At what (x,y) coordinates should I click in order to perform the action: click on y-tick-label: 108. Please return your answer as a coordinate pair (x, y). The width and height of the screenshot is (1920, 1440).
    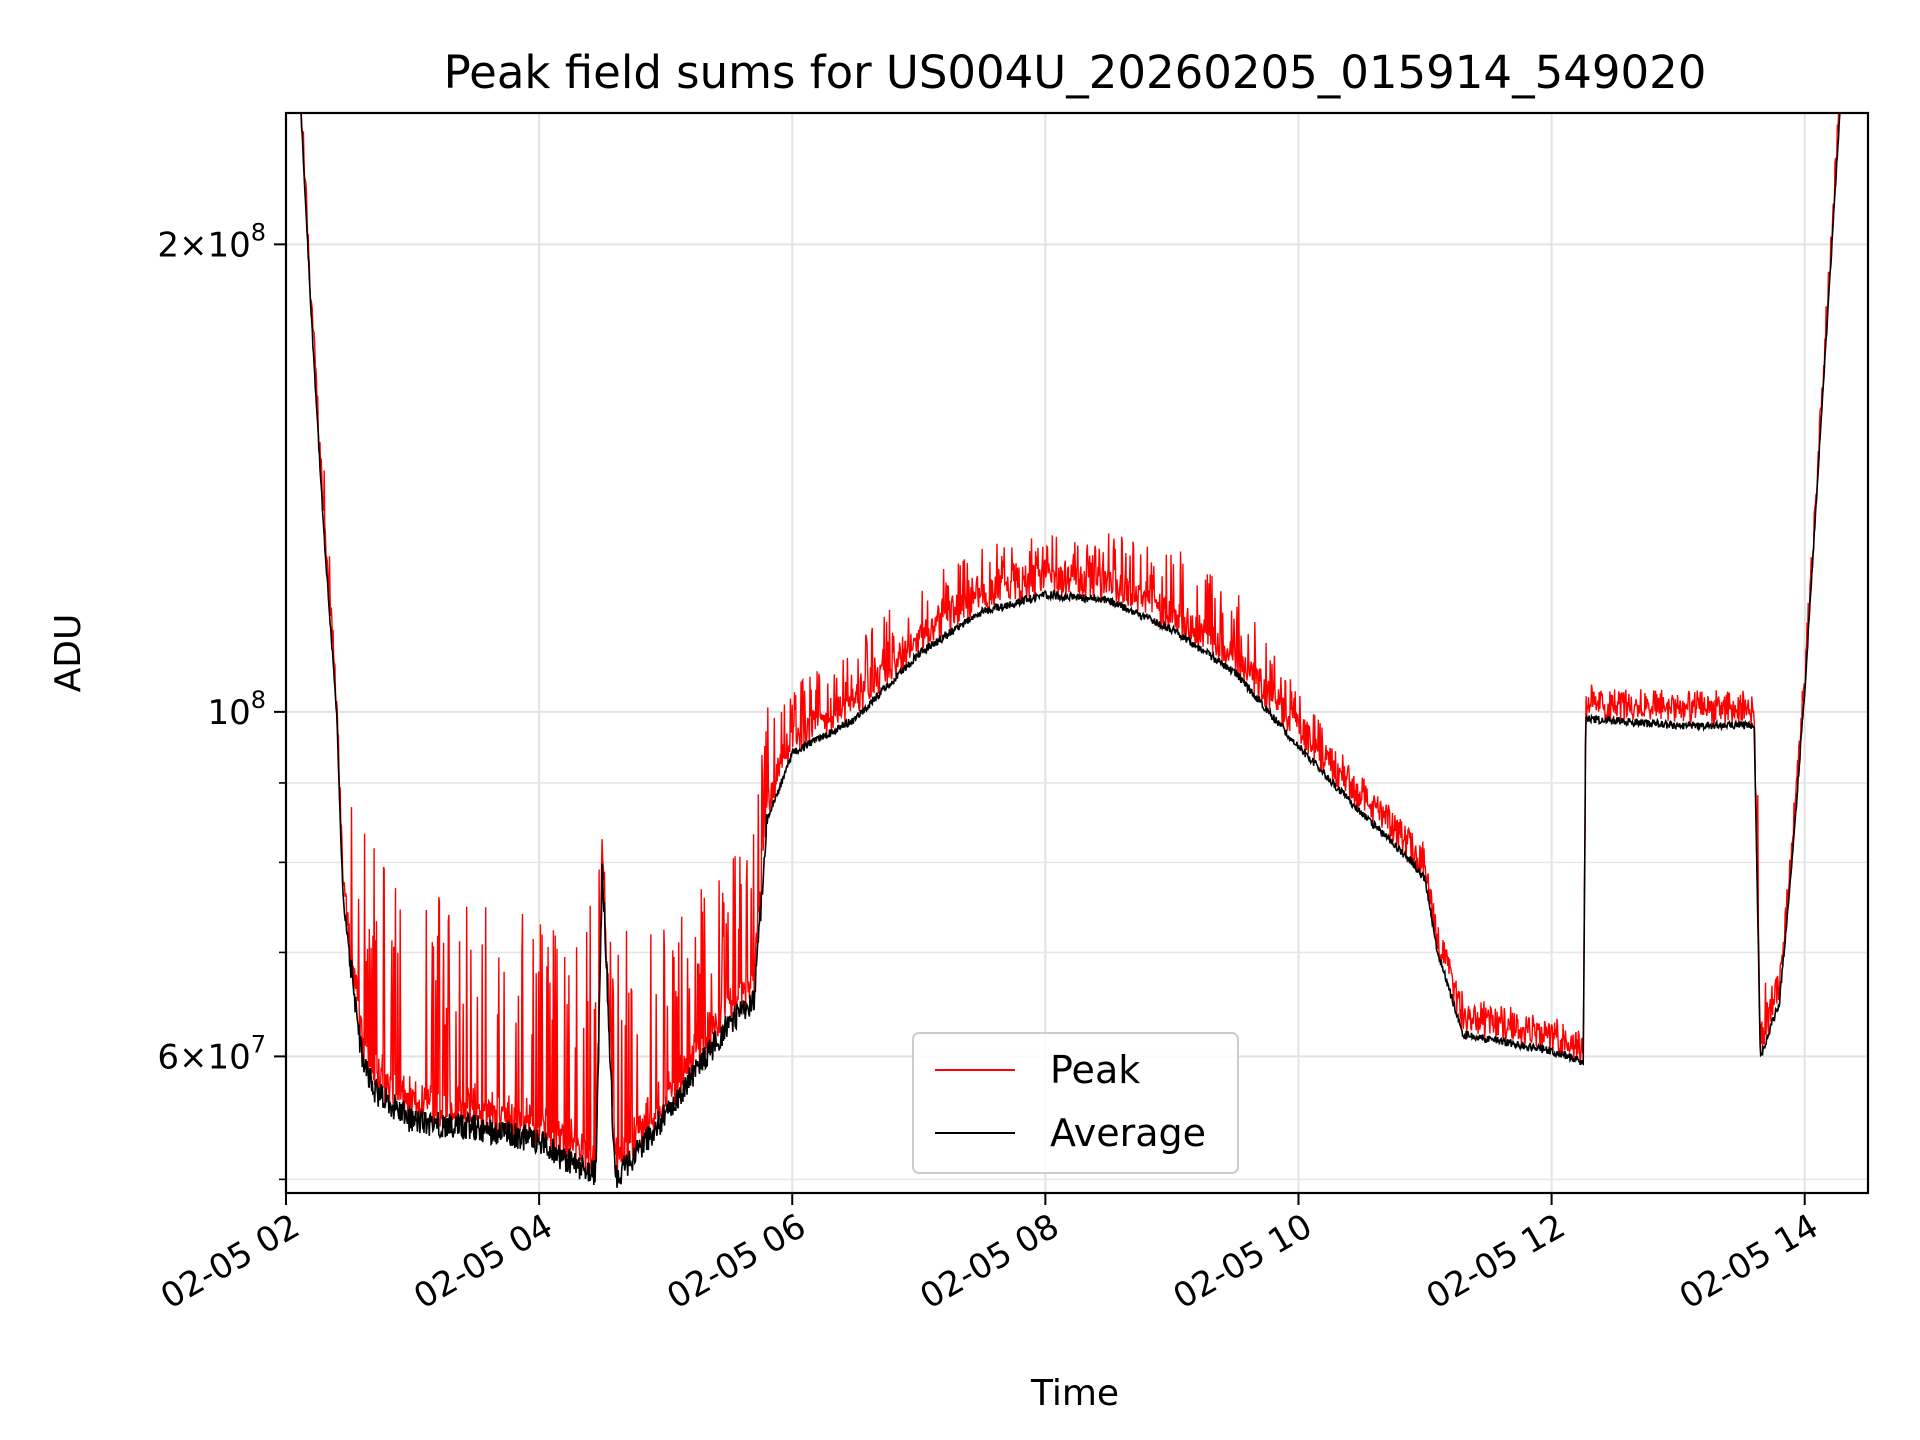
    Looking at the image, I should click on (236, 709).